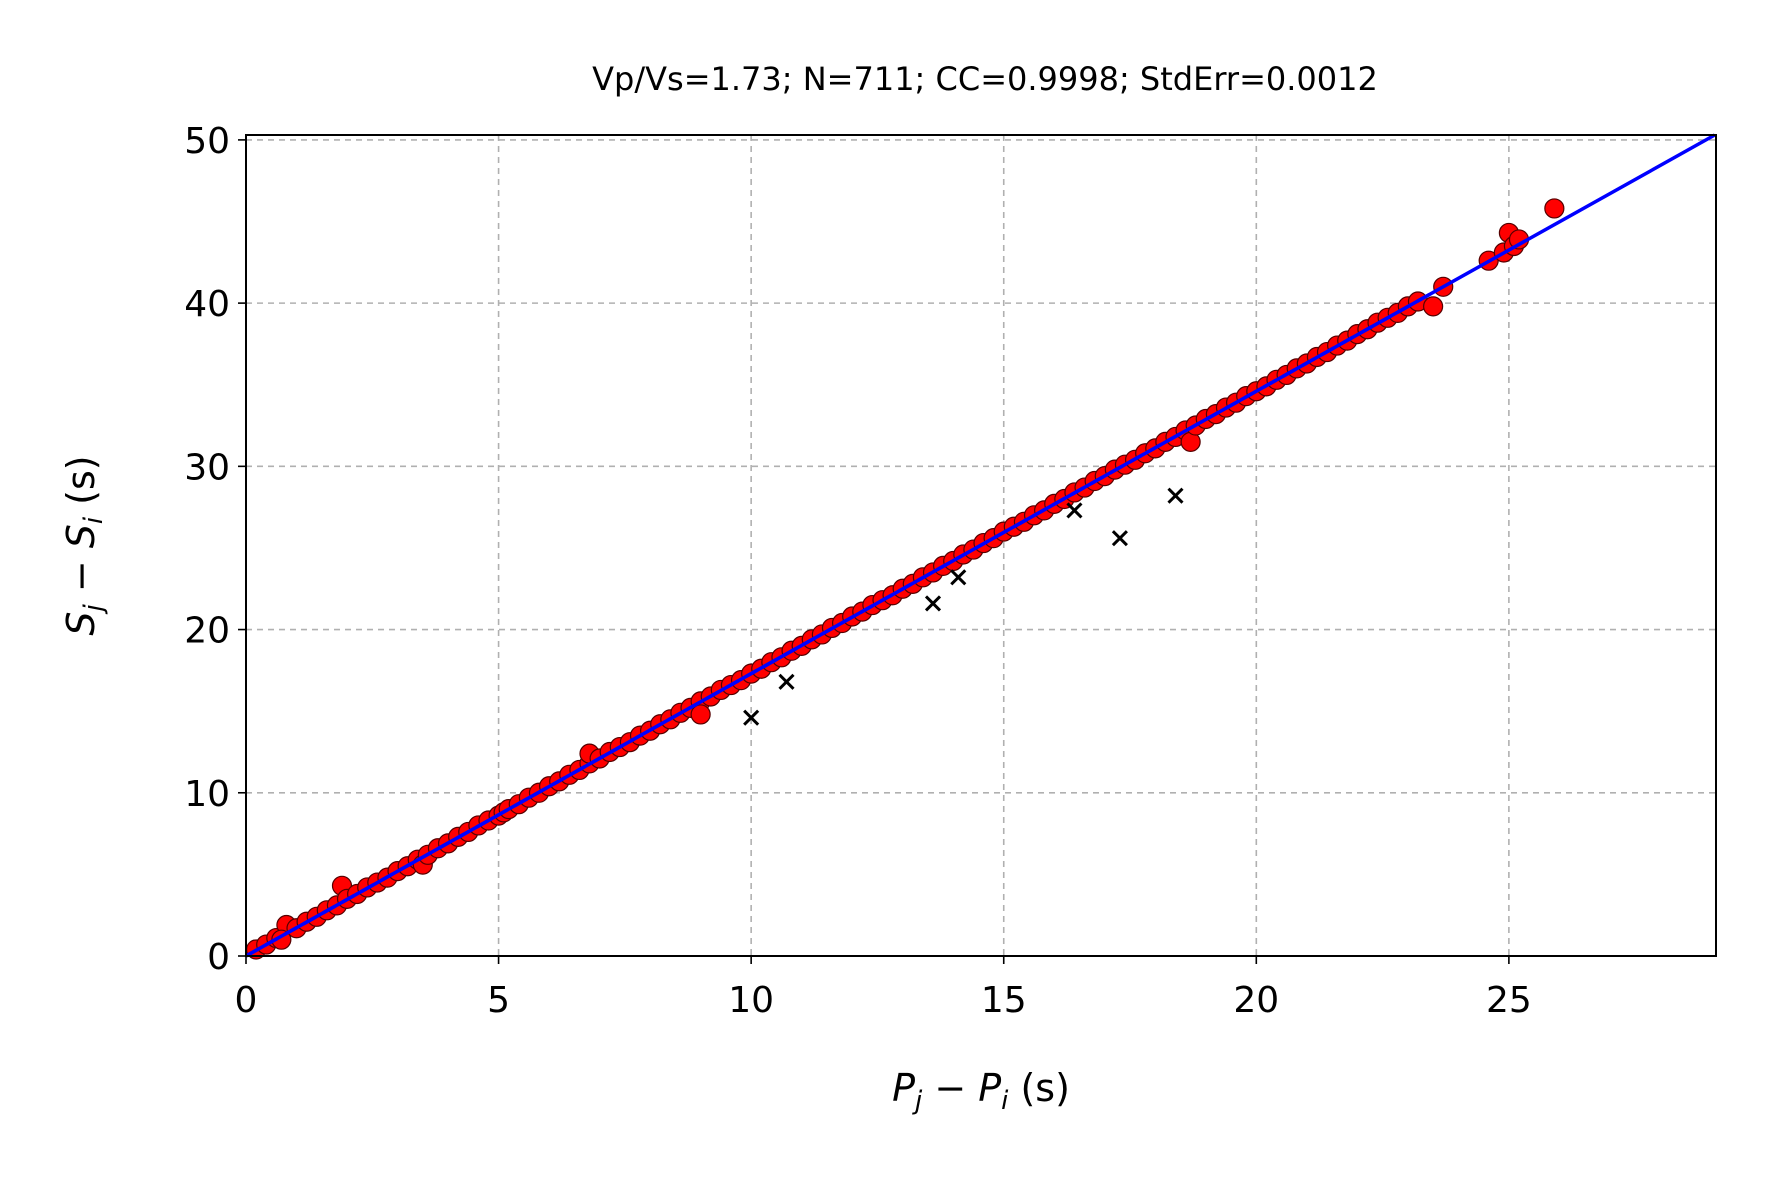 The width and height of the screenshot is (1771, 1181). I want to click on x-tick-label: 0, so click(246, 1000).